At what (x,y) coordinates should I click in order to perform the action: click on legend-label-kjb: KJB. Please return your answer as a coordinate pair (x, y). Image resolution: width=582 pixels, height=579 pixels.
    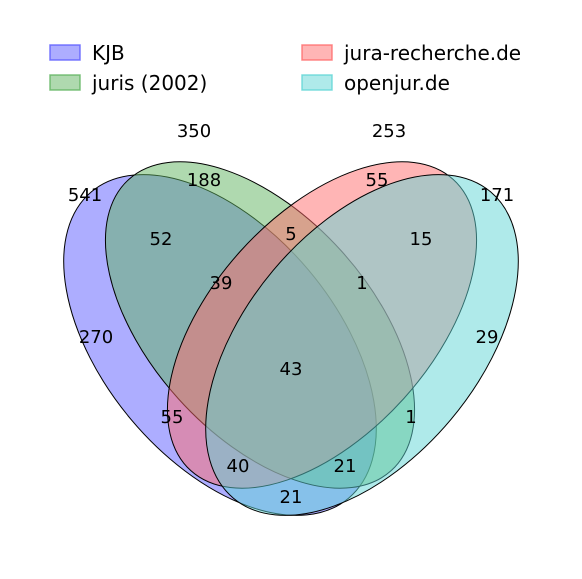
    Looking at the image, I should click on (108, 53).